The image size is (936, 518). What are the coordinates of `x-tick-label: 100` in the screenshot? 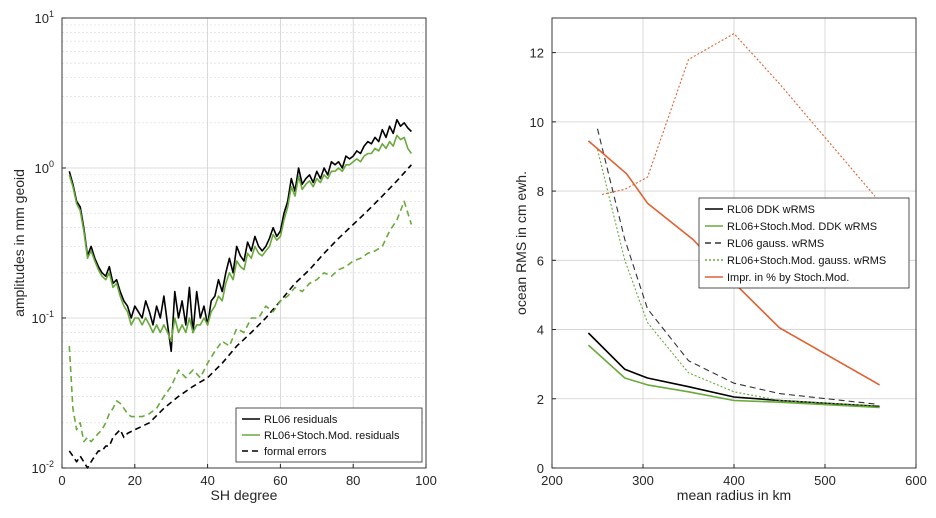 It's located at (426, 480).